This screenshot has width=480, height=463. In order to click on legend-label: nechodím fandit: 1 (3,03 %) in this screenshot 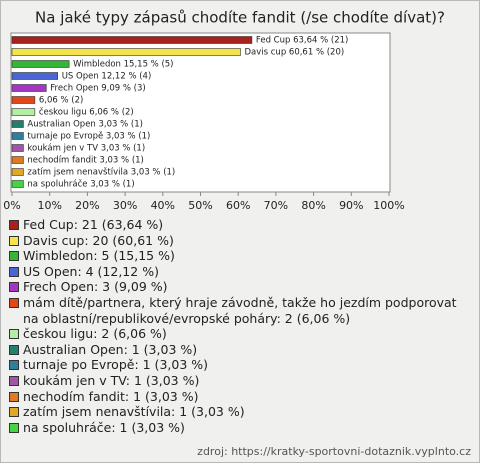, I will do `click(111, 396)`.